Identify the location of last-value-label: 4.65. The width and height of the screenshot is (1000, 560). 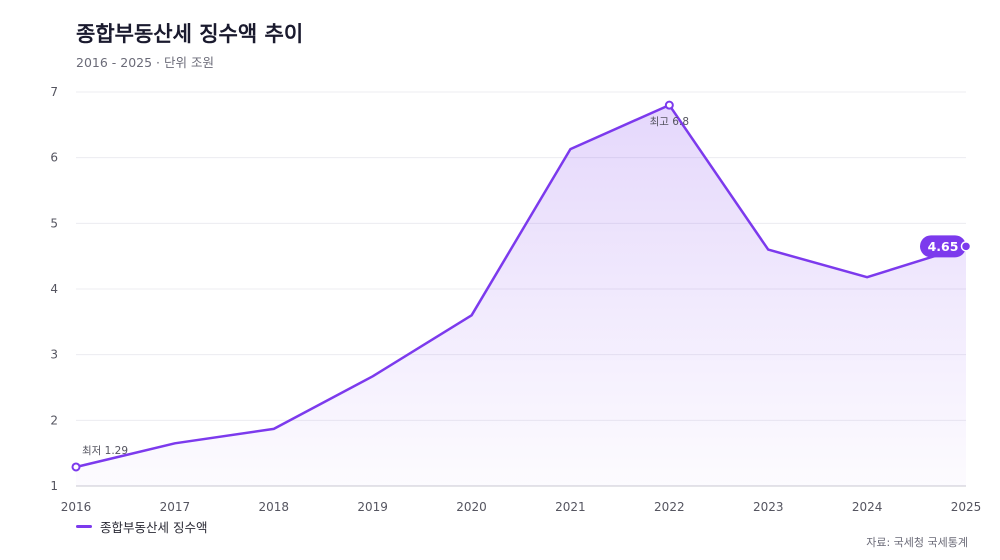
(943, 246).